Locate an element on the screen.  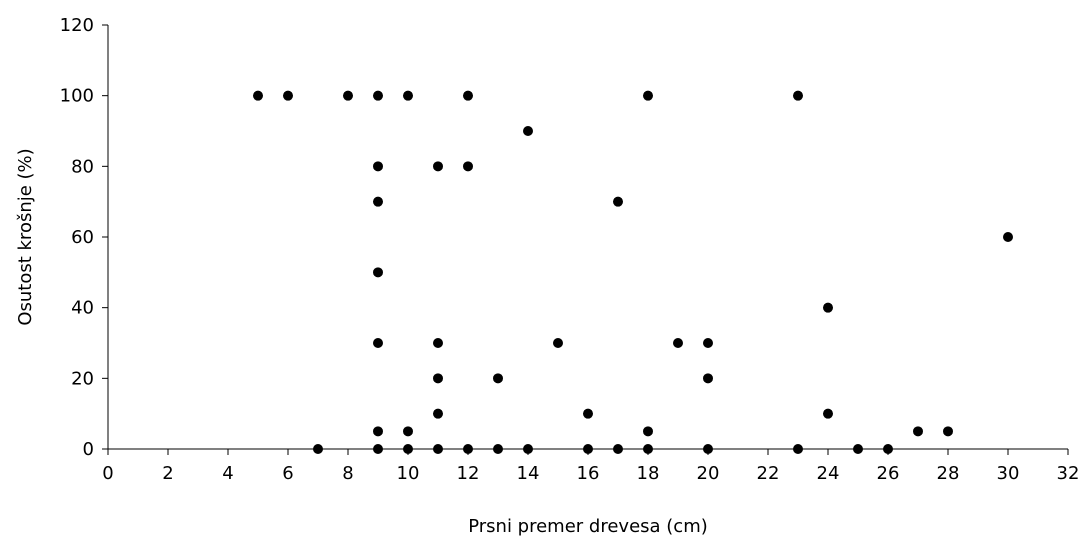
x-tick-label: 2 is located at coordinates (167, 473).